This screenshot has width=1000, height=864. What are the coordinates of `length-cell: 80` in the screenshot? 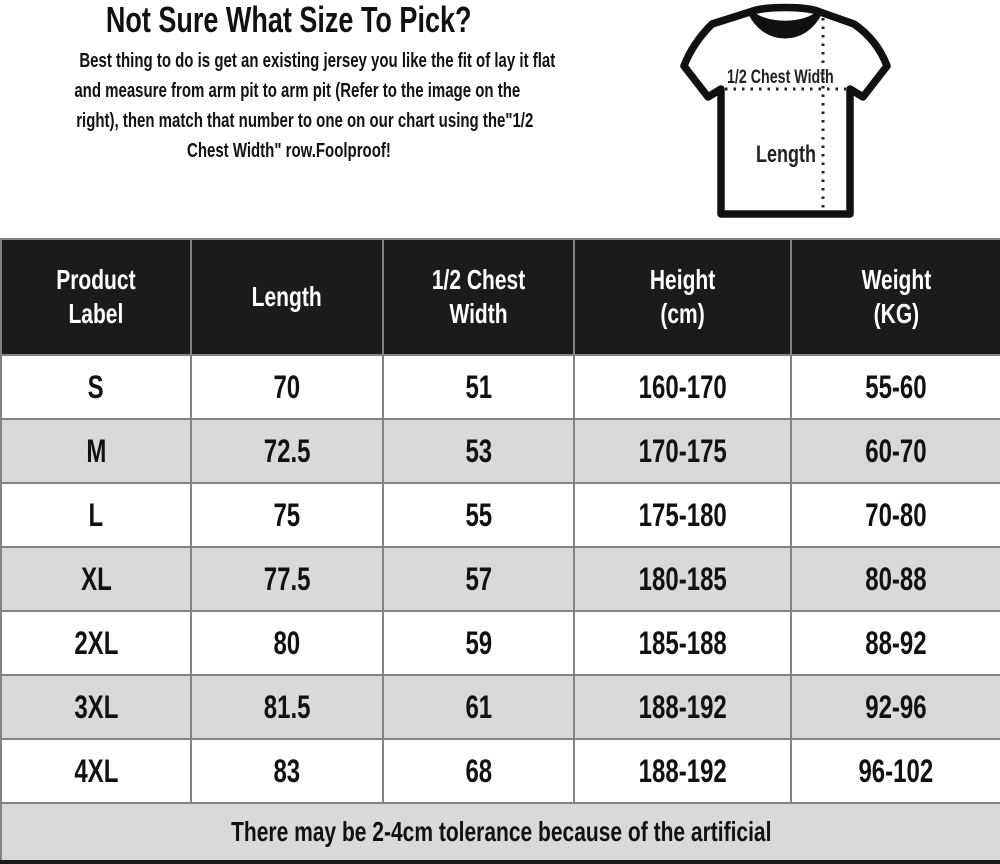 It's located at (287, 643).